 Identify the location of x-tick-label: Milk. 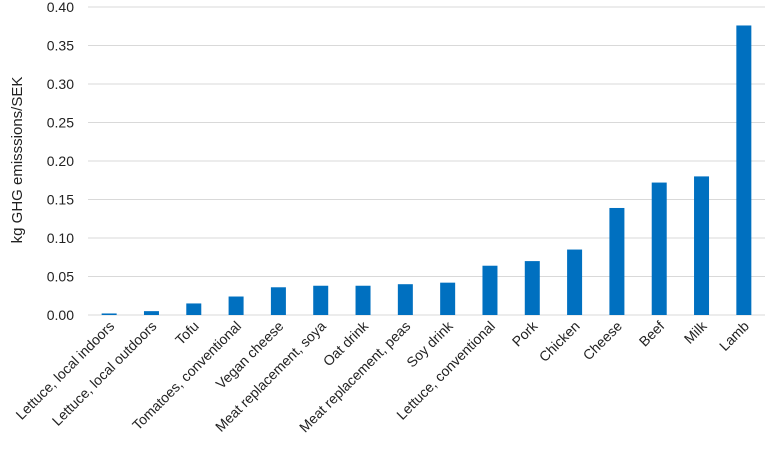
(696, 332).